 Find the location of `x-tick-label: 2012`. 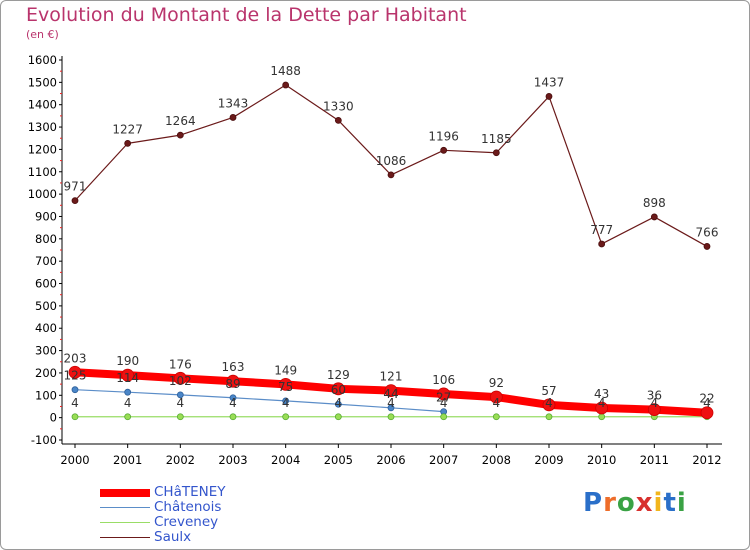

x-tick-label: 2012 is located at coordinates (706, 460).